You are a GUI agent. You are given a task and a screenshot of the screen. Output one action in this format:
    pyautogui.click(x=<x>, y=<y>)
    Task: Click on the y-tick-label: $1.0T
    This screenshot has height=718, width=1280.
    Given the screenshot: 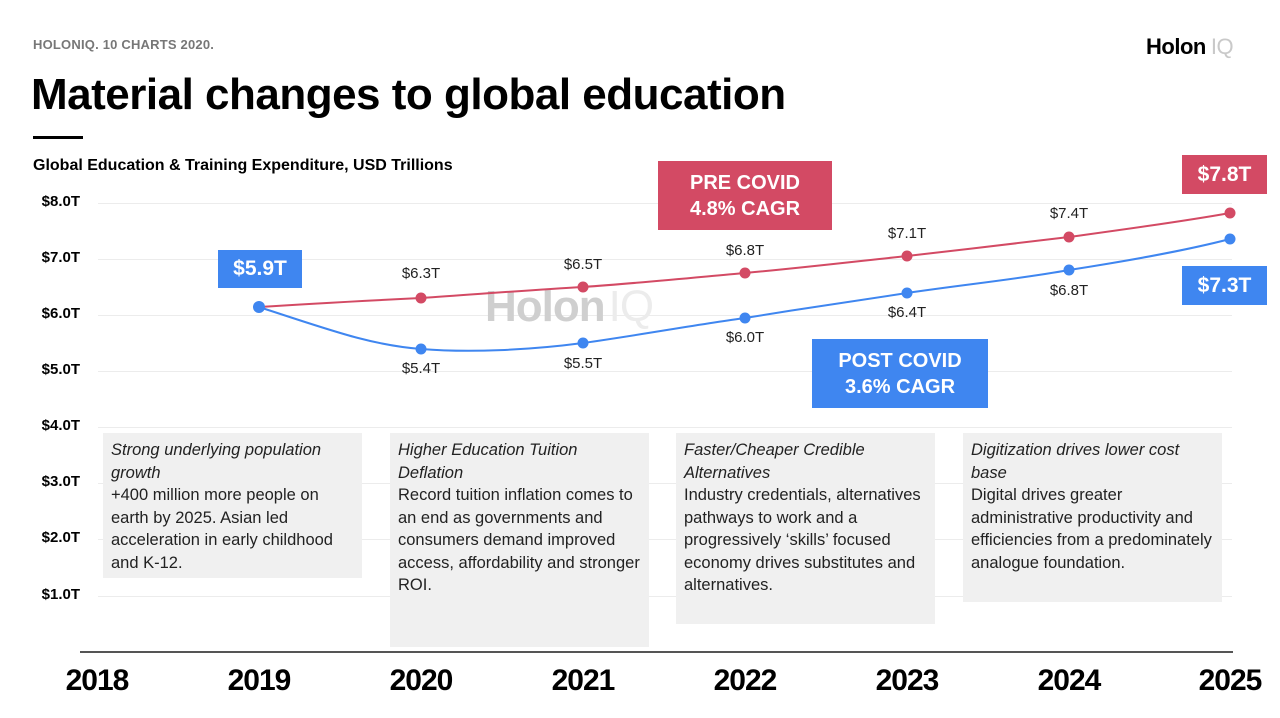 What is the action you would take?
    pyautogui.click(x=60, y=594)
    